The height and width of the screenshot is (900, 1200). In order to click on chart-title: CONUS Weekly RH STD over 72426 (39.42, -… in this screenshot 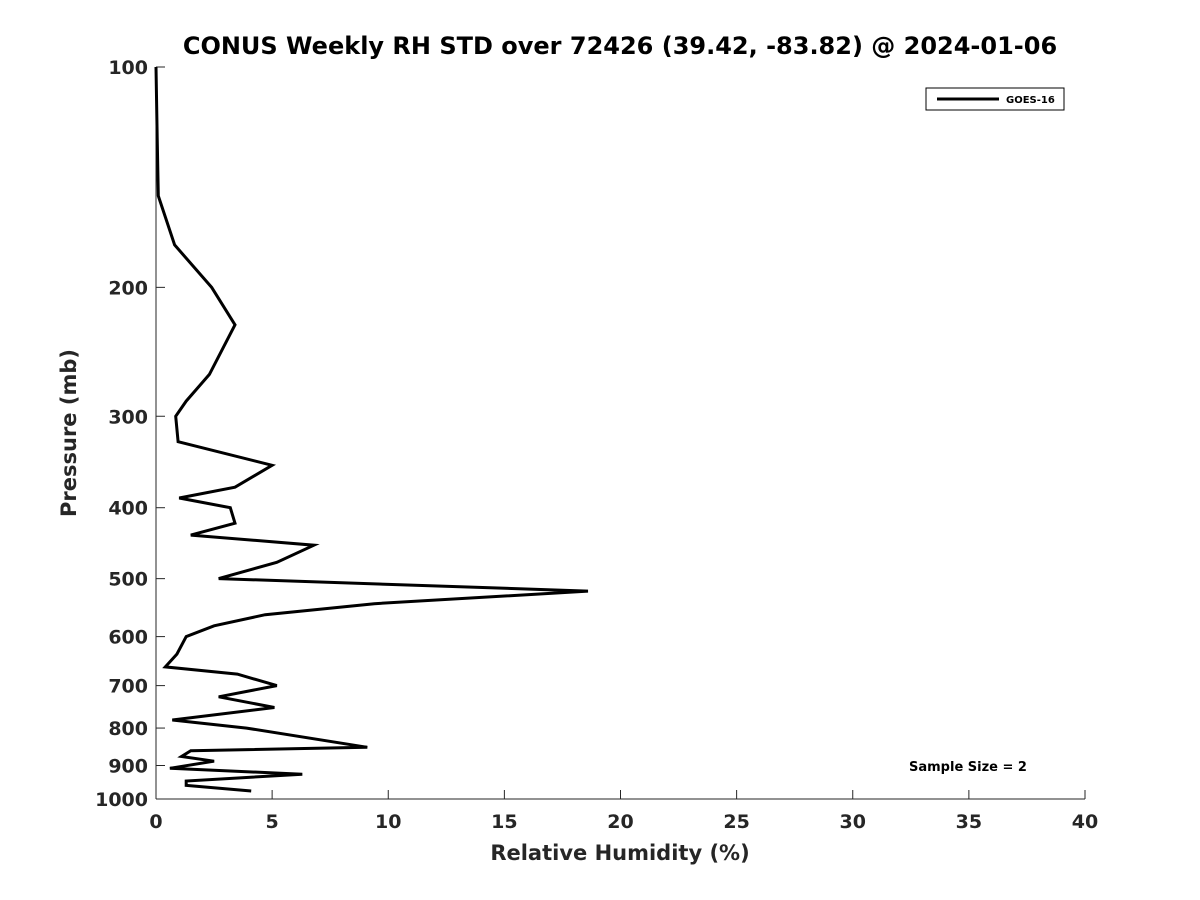, I will do `click(620, 46)`.